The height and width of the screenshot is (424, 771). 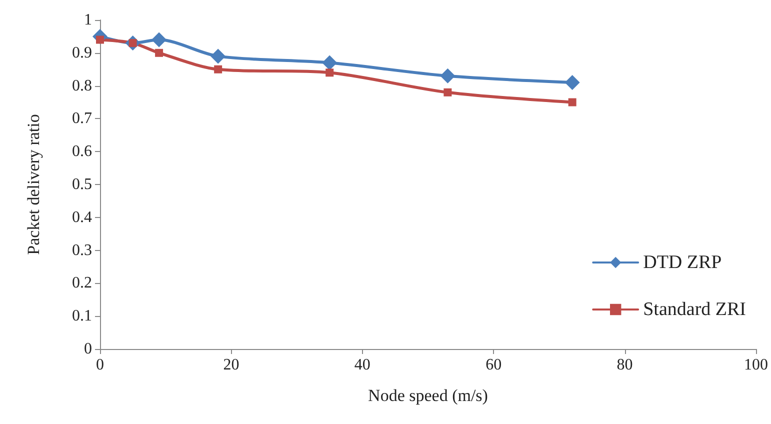 I want to click on y-tick-label: 0.2, so click(x=82, y=283).